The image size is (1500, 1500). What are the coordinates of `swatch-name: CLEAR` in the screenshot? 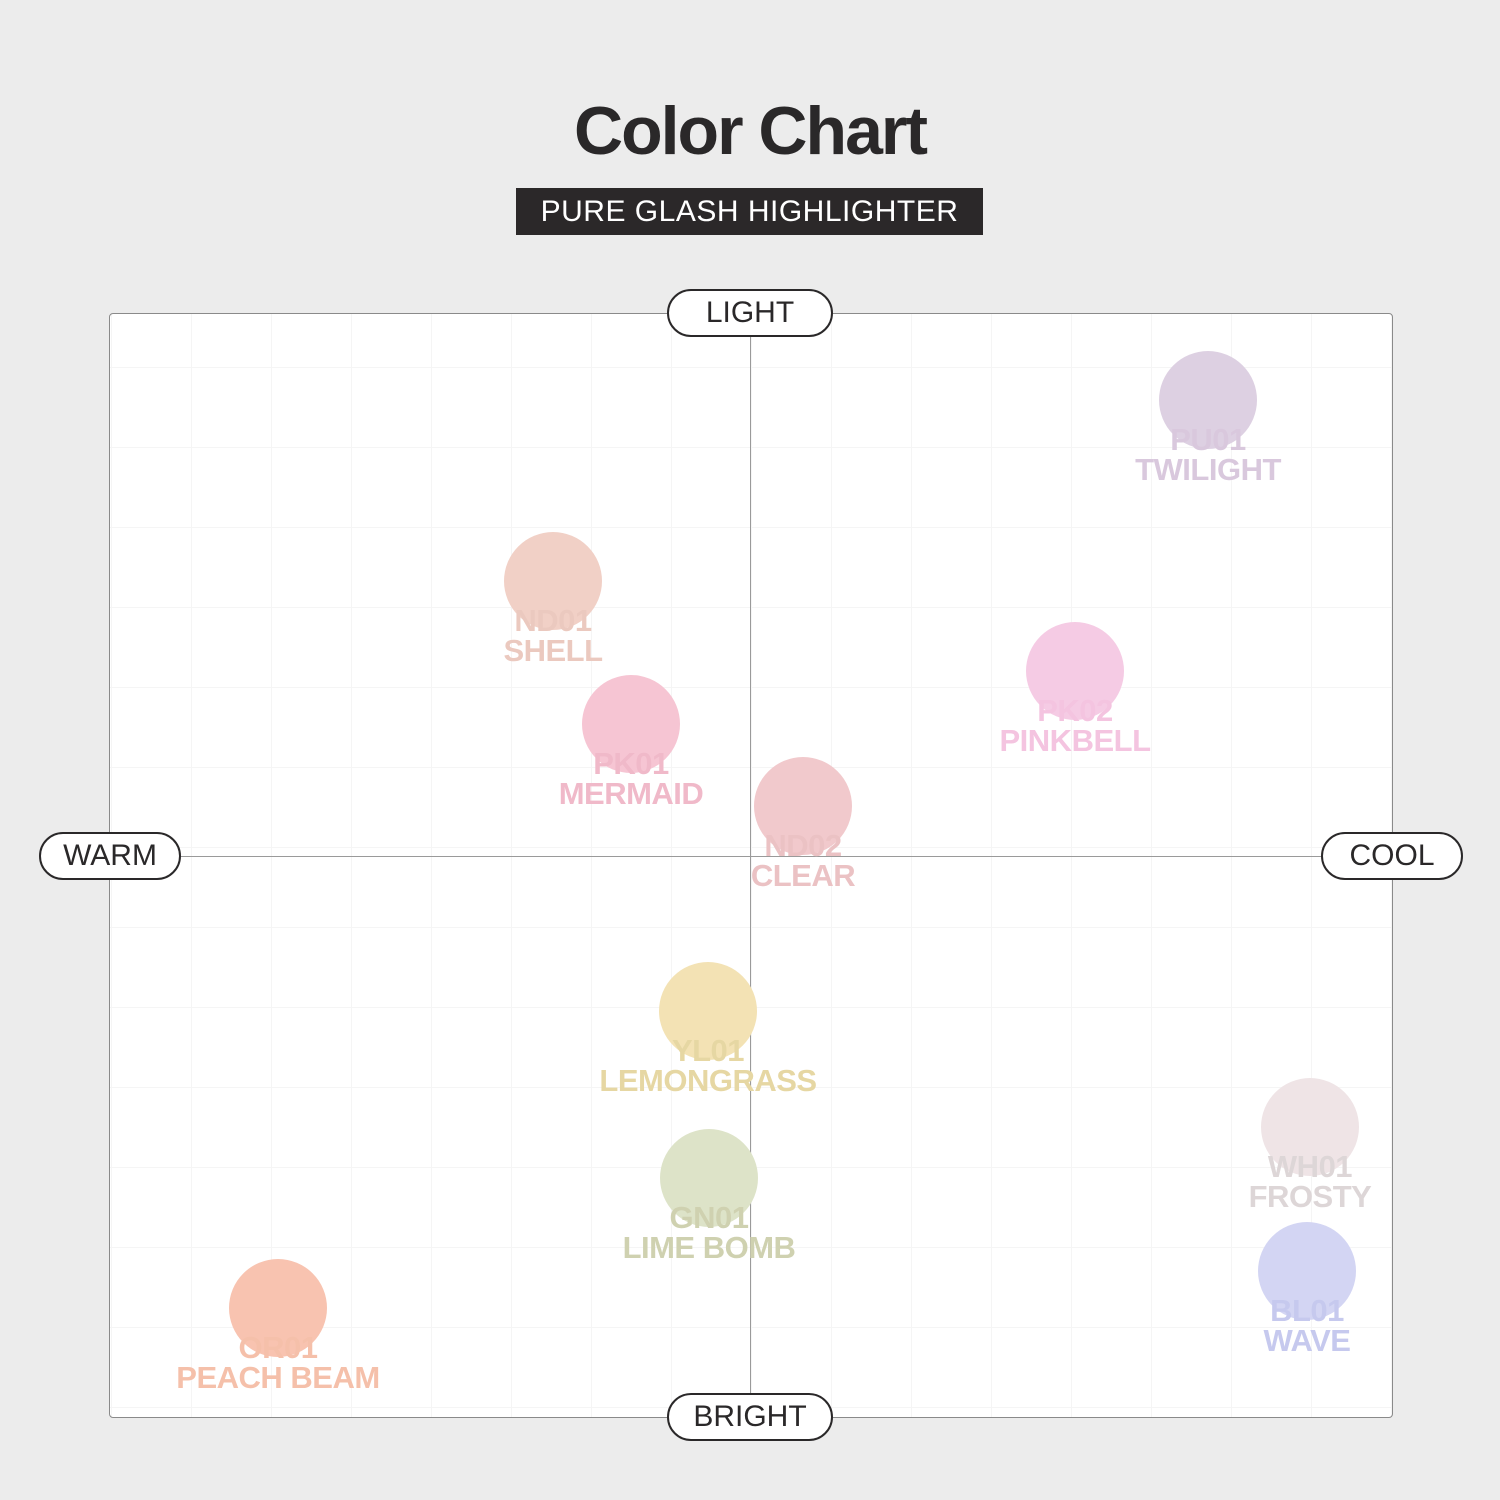 It's located at (803, 875).